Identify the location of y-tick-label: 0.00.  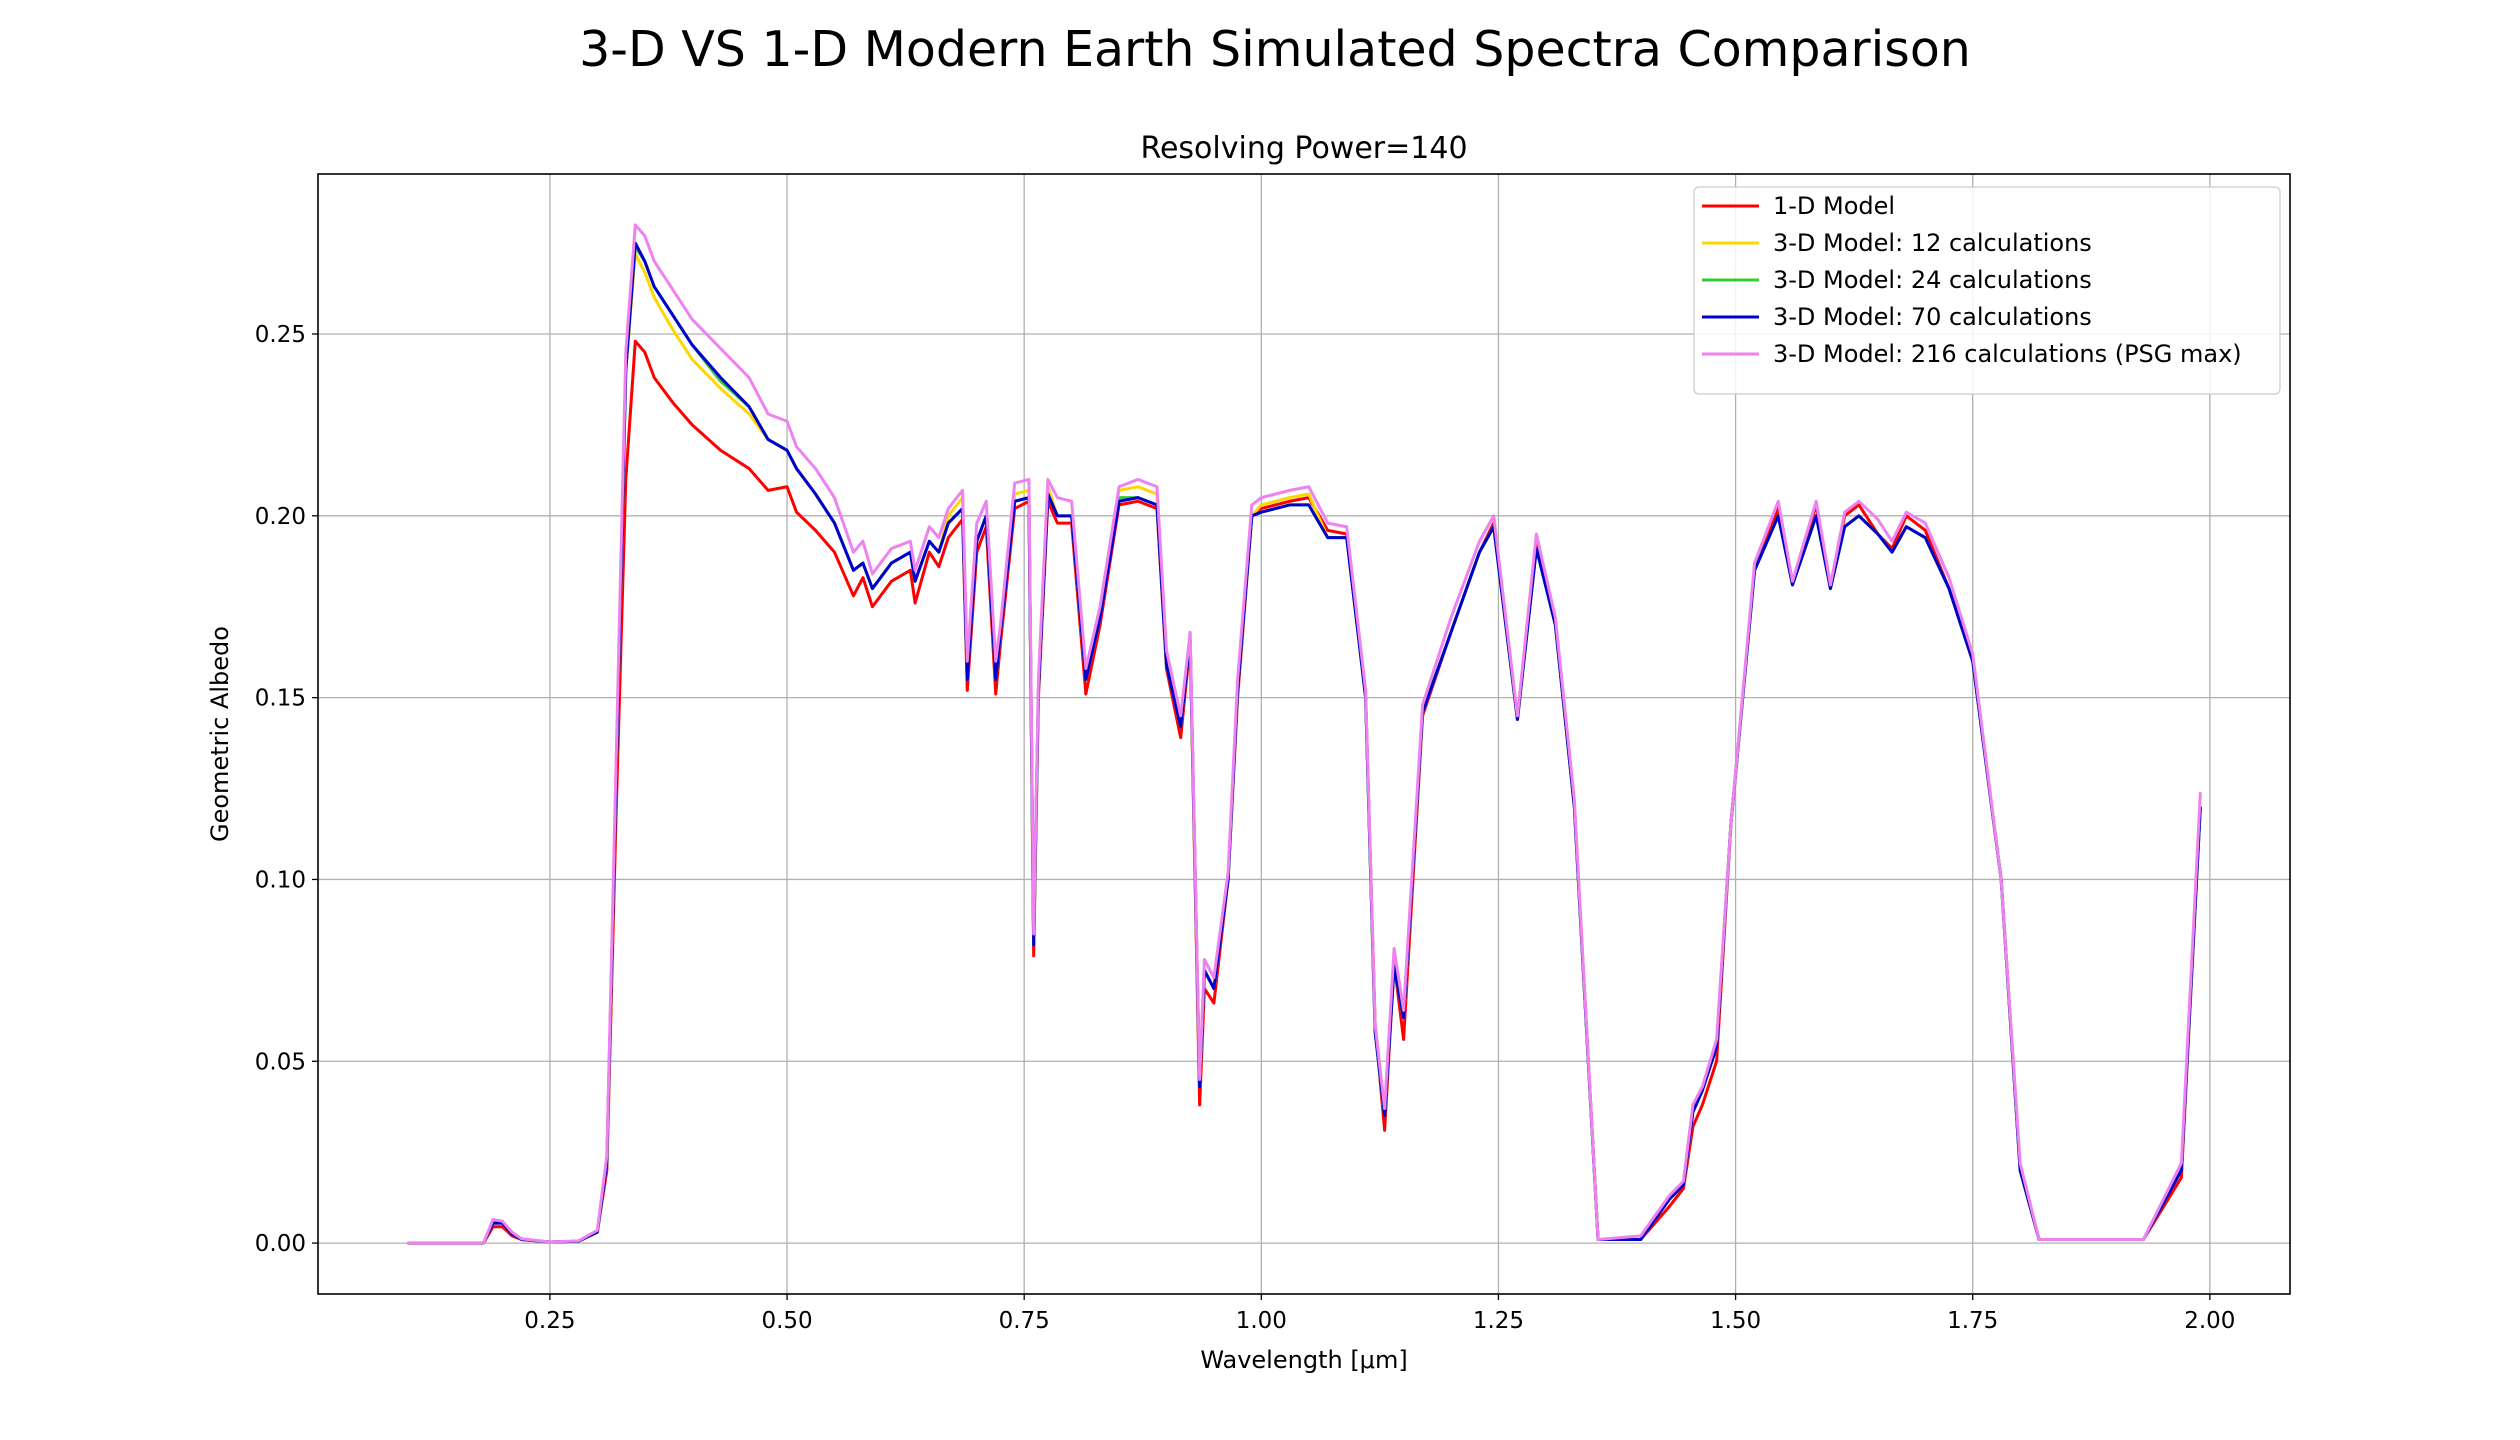
(280, 1244).